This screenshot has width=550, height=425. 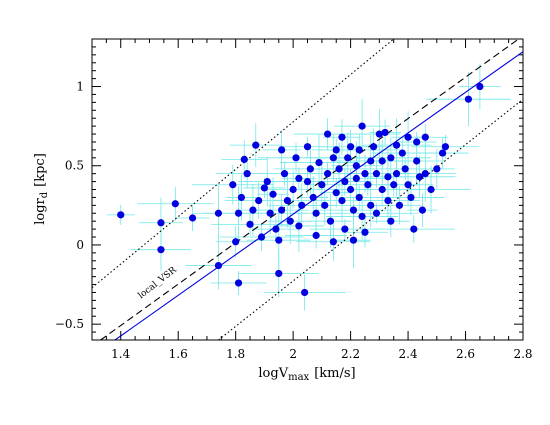 What do you see at coordinates (40, 210) in the screenshot?
I see `y-axis-label-main: logr` at bounding box center [40, 210].